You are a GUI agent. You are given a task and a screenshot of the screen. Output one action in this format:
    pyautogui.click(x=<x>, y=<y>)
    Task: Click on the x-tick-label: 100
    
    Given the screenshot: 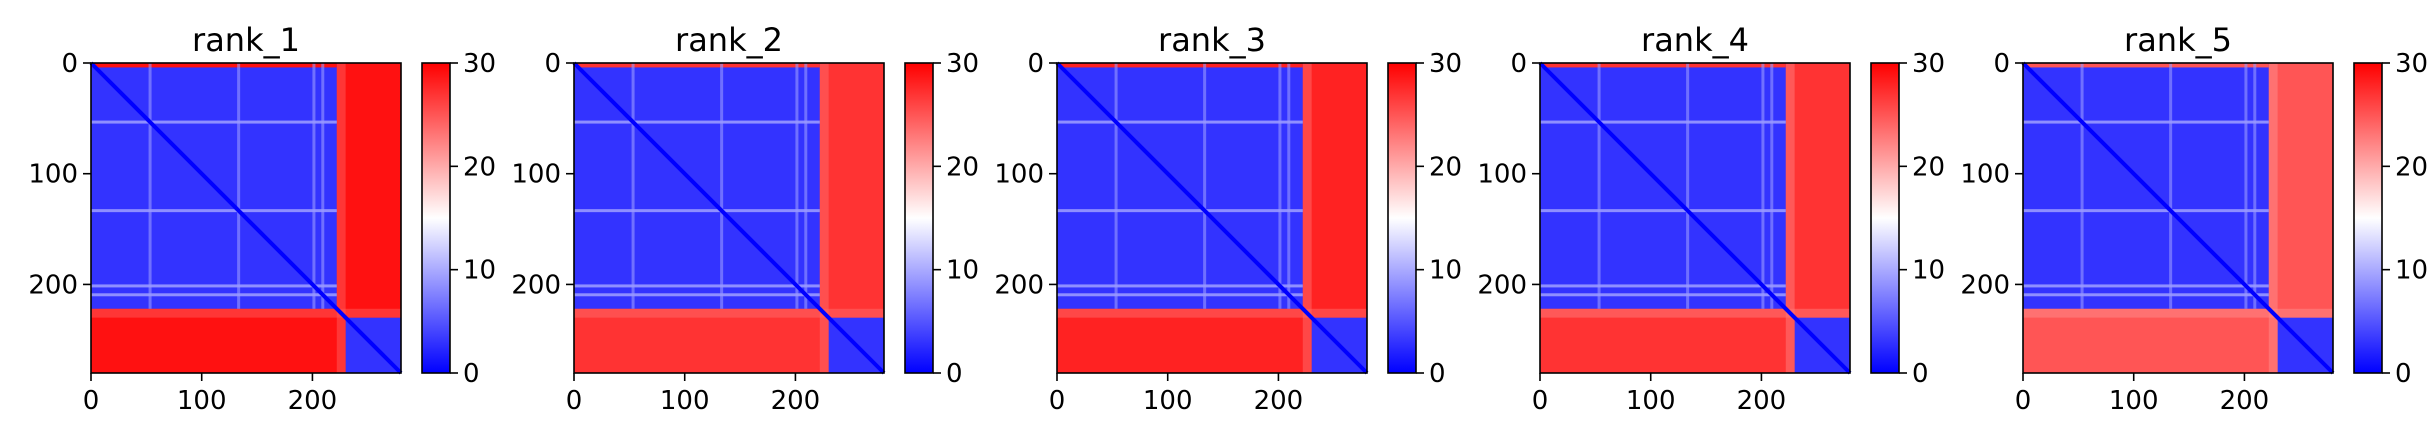 What is the action you would take?
    pyautogui.click(x=685, y=401)
    